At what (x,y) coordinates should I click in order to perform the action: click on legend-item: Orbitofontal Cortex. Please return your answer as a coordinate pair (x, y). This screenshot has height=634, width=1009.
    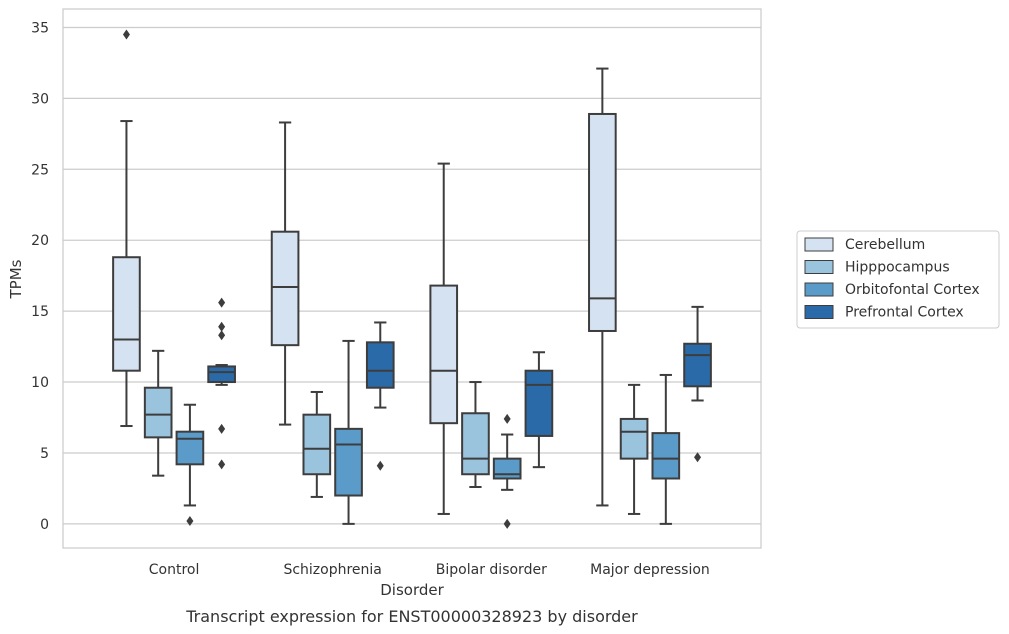
    Looking at the image, I should click on (892, 290).